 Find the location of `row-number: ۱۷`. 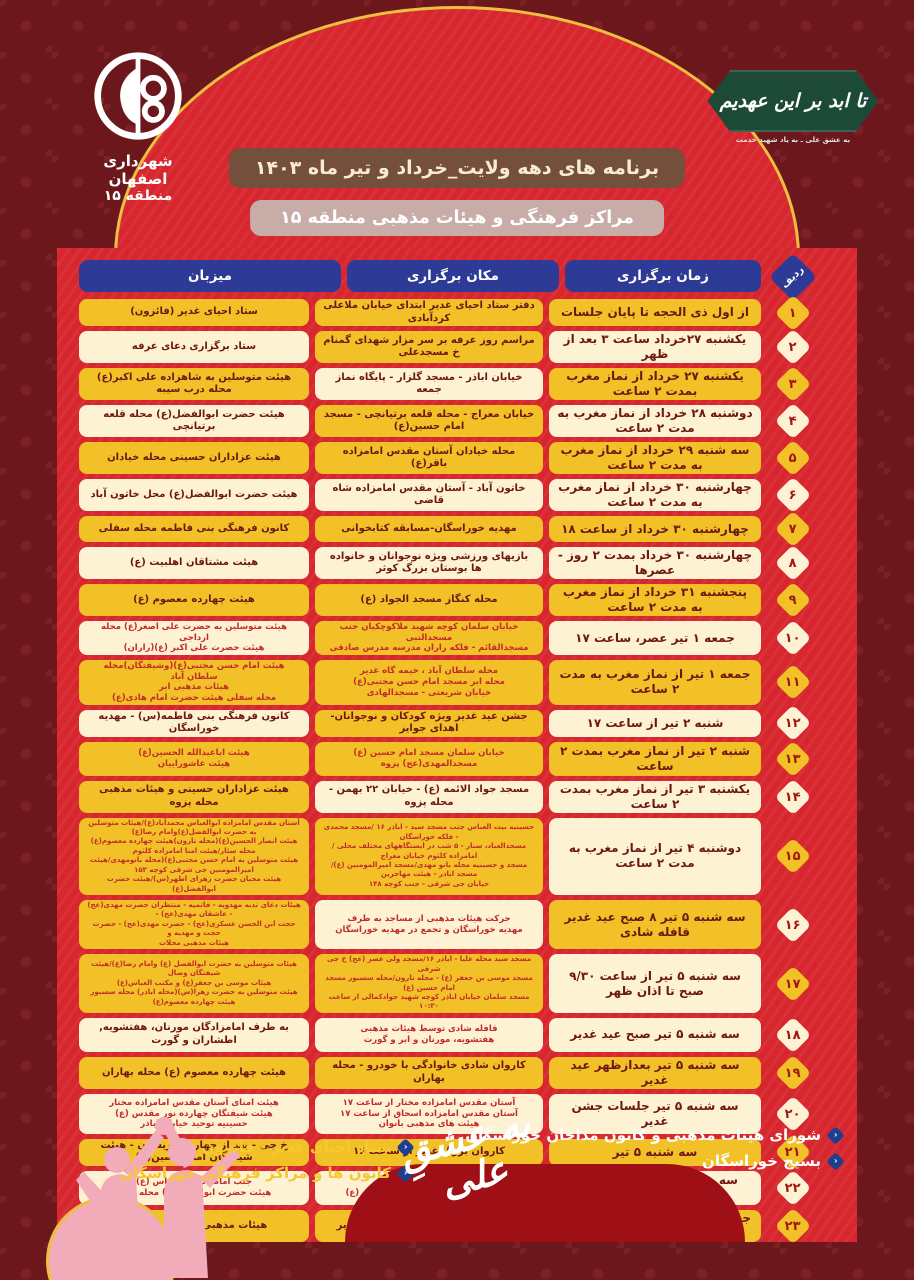

row-number: ۱۷ is located at coordinates (793, 983).